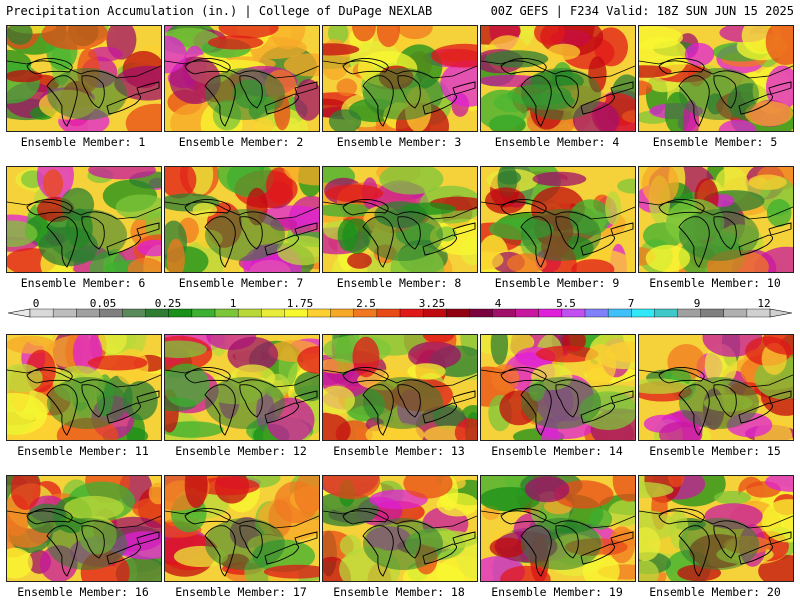  What do you see at coordinates (19, 313) in the screenshot?
I see `colorbar-min-arrow` at bounding box center [19, 313].